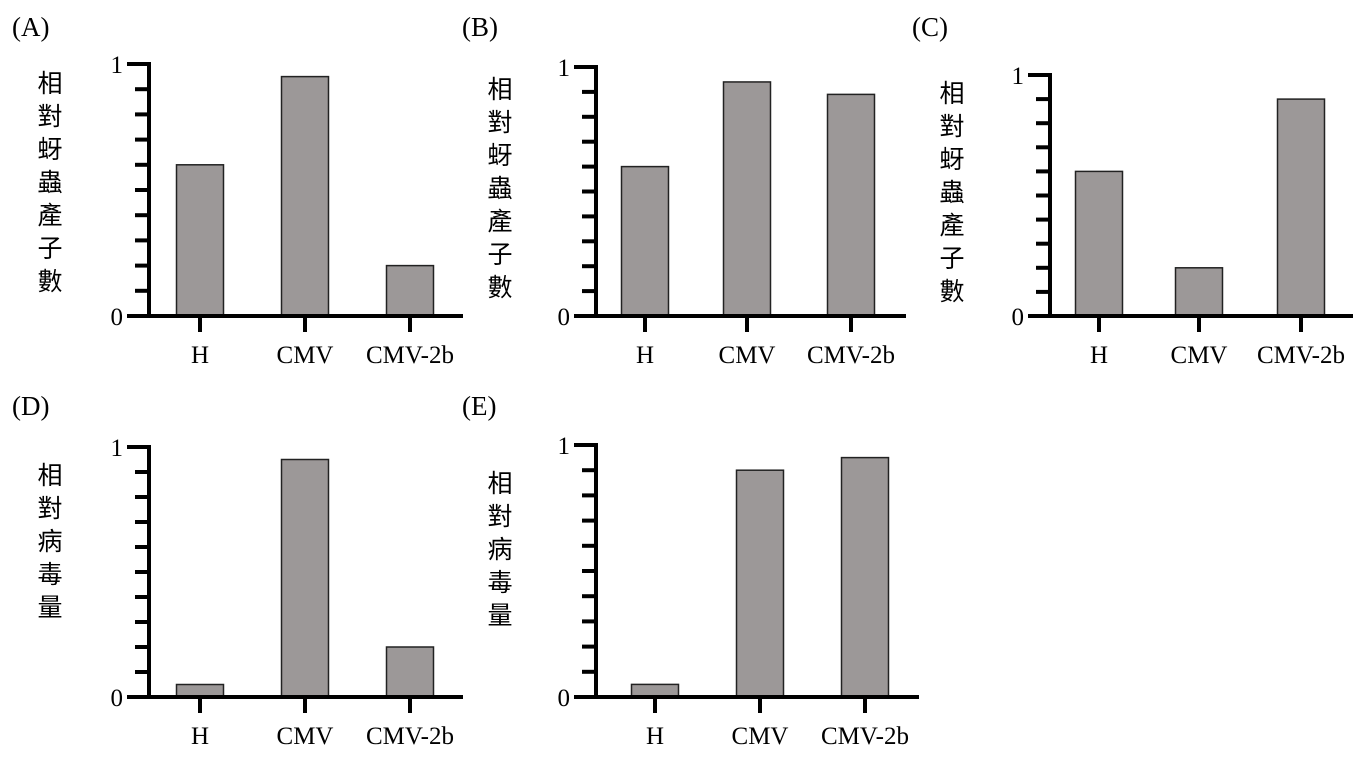  I want to click on panel-b-category-label: CMV, so click(747, 355).